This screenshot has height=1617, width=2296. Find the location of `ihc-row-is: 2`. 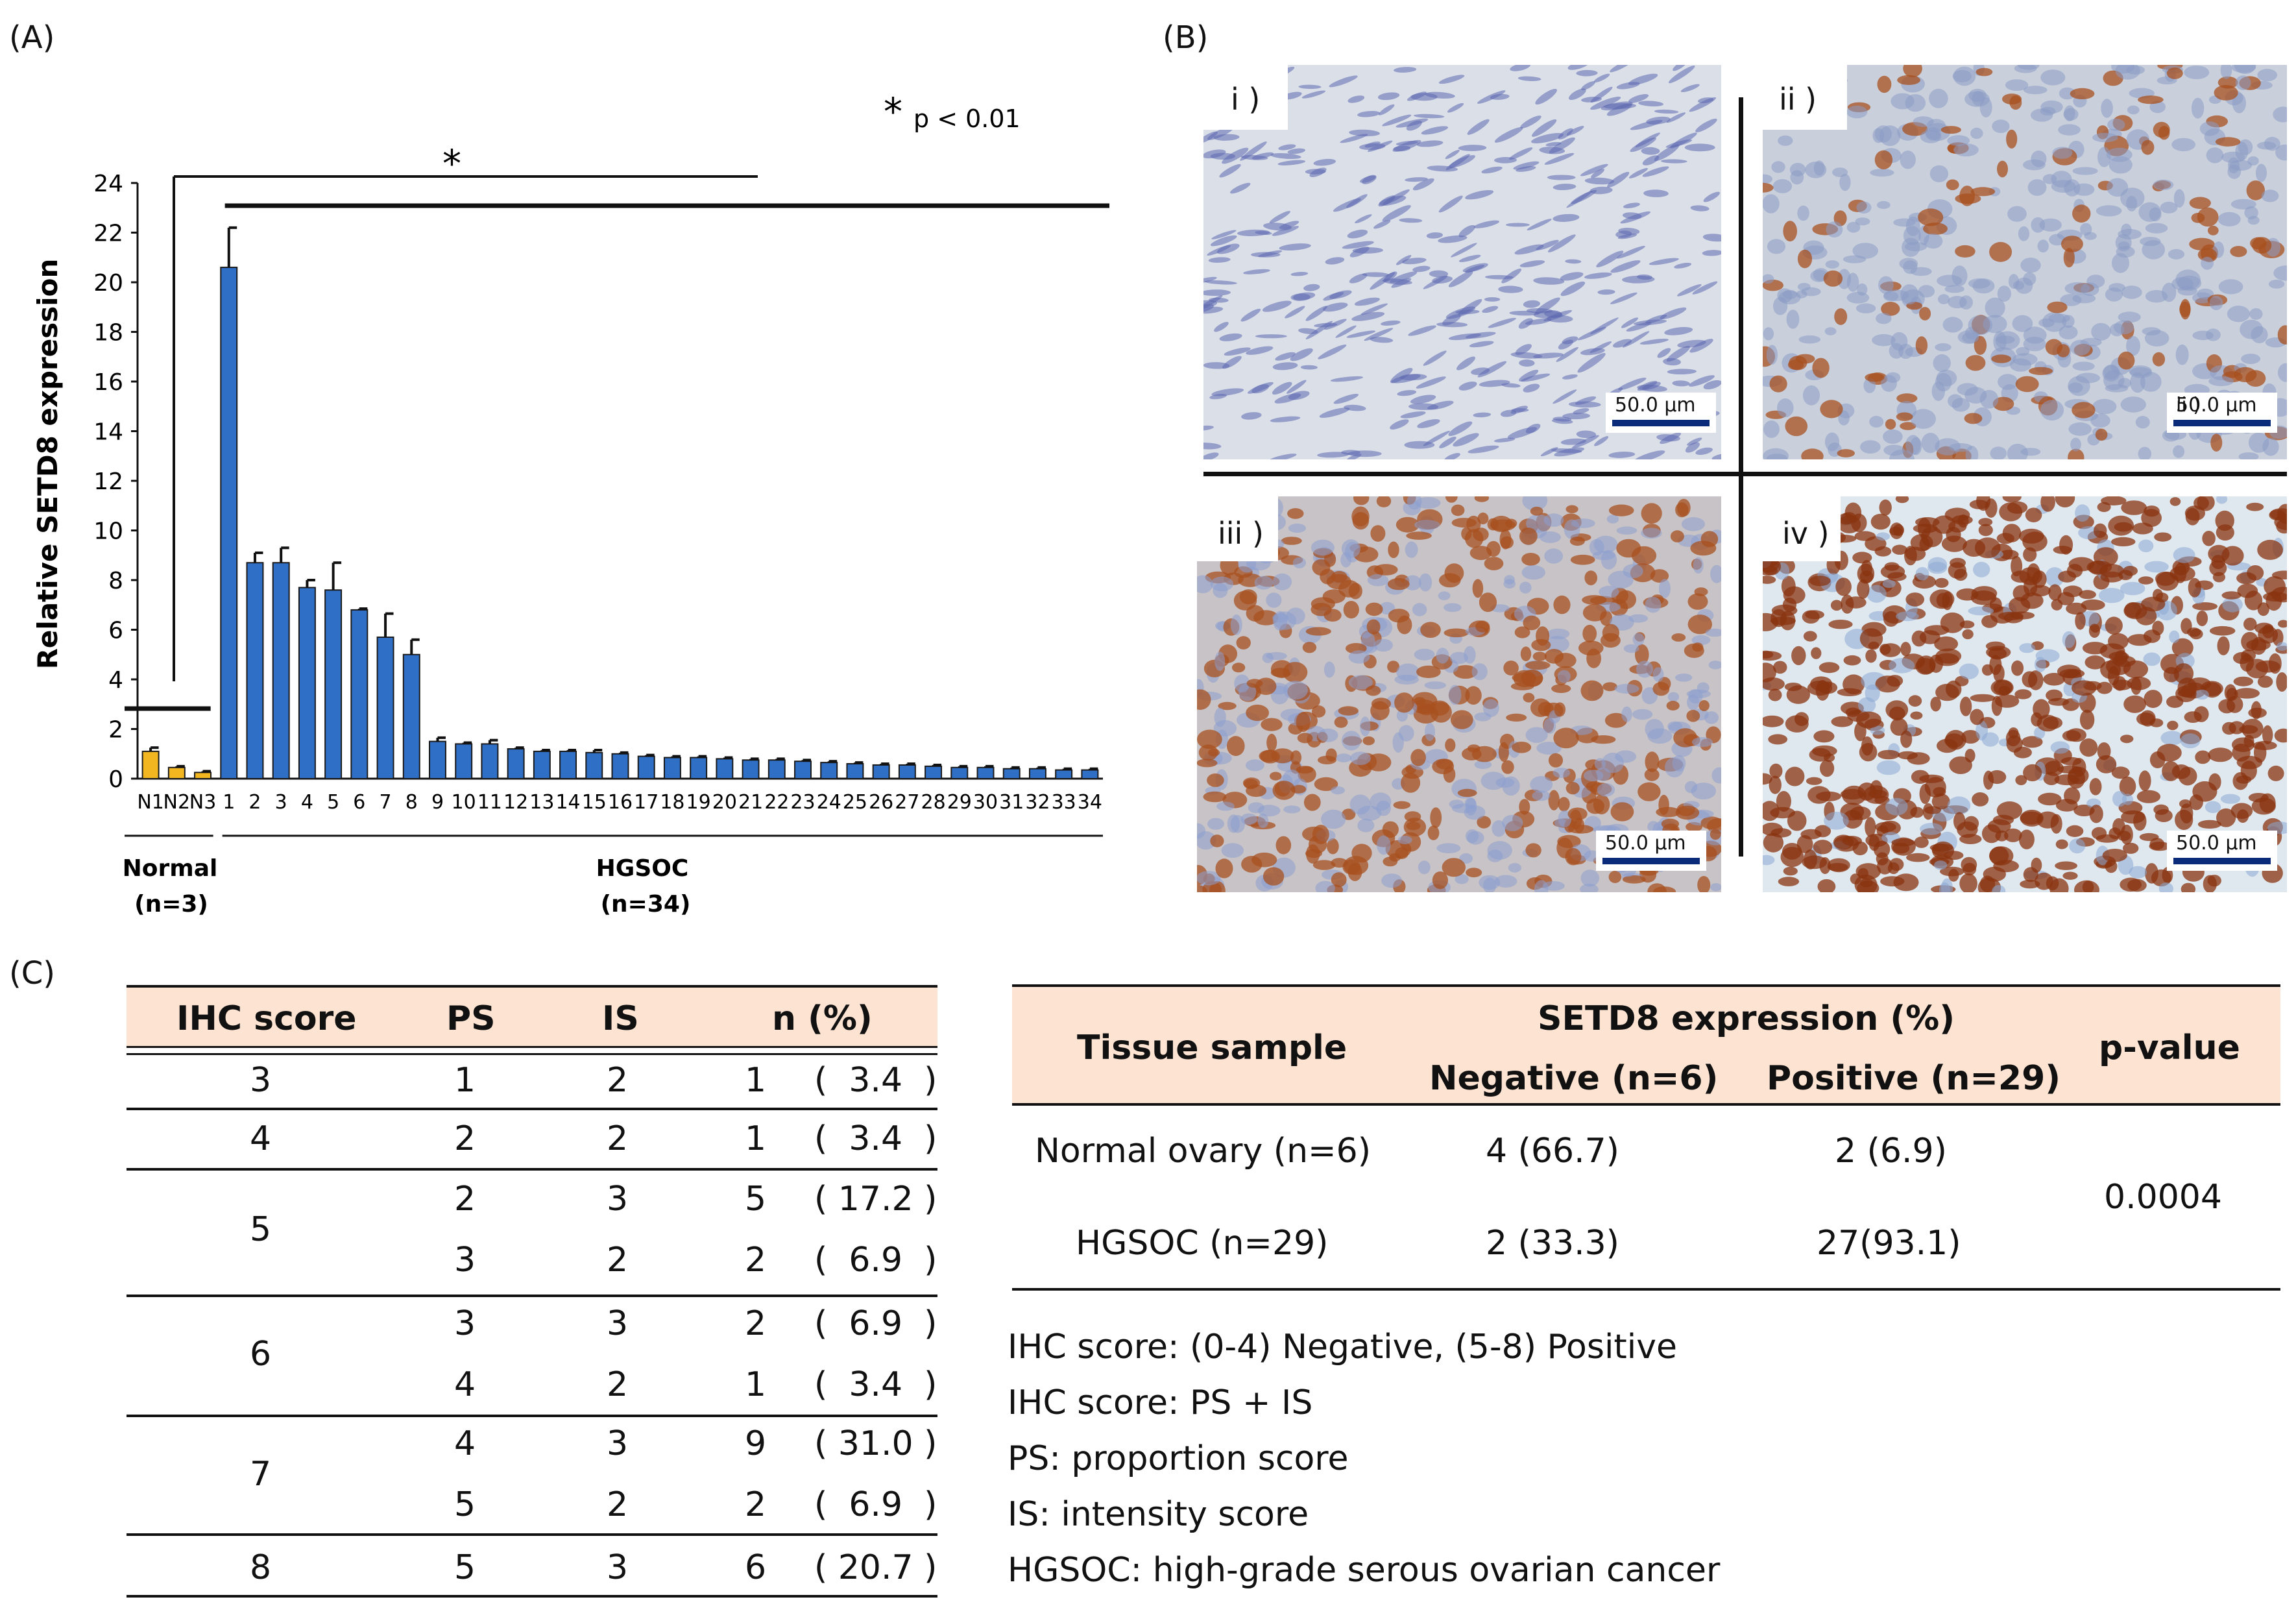

ihc-row-is: 2 is located at coordinates (618, 1080).